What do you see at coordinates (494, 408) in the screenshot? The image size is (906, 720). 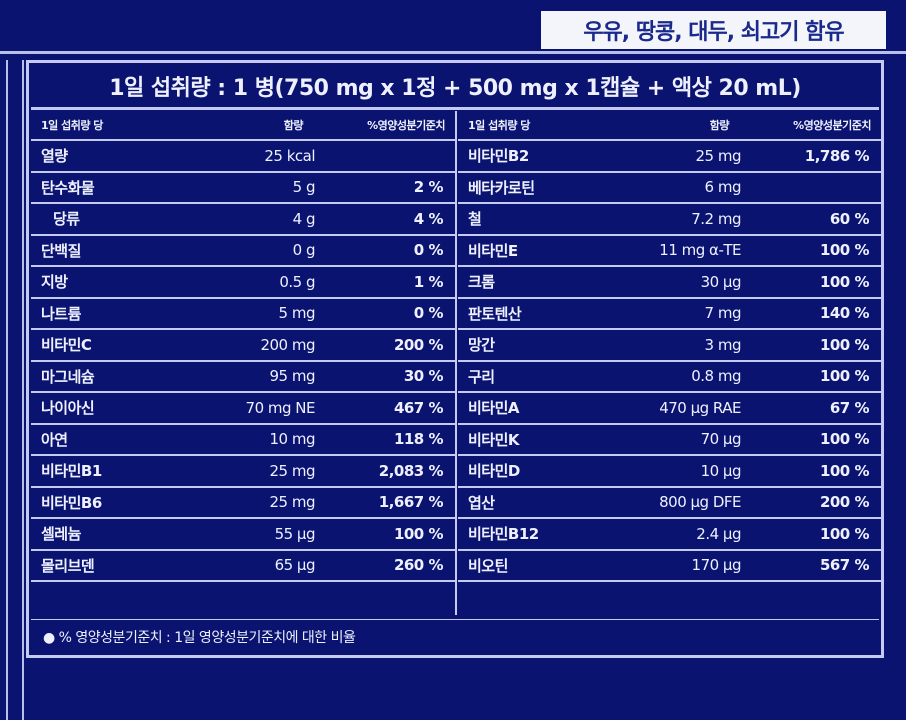 I see `nutrient-name: 비타민A` at bounding box center [494, 408].